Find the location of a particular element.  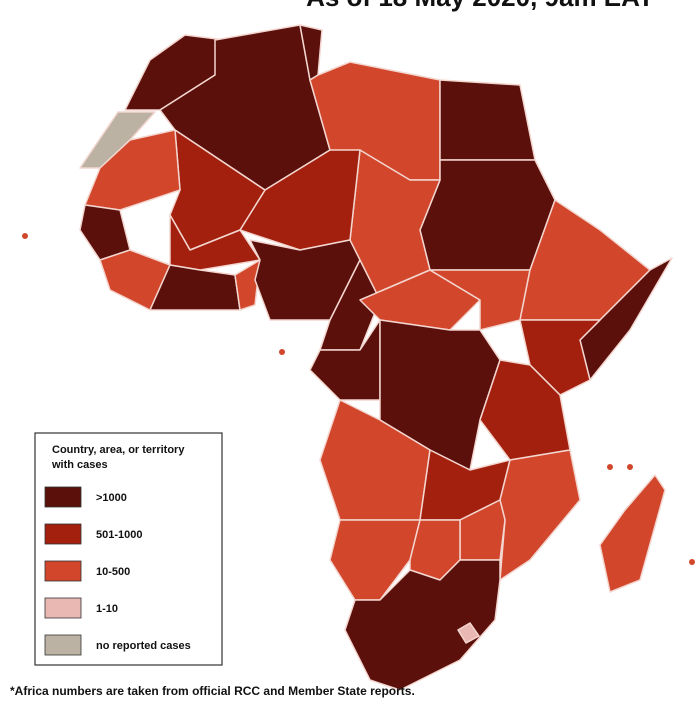

legend-box is located at coordinates (128, 549).